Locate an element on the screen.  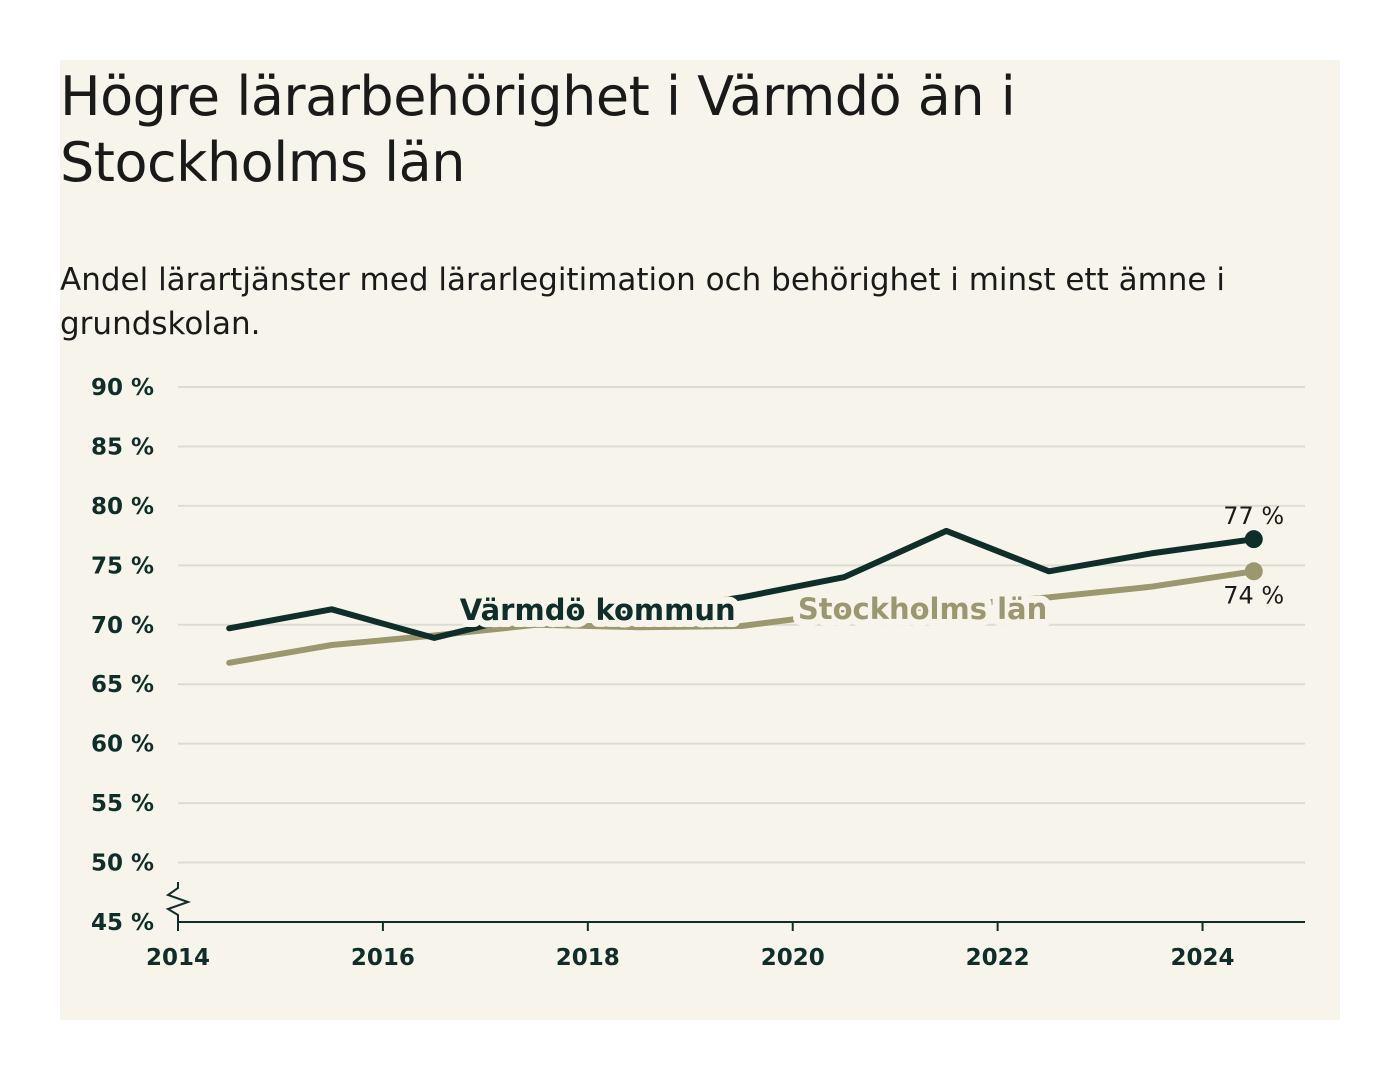
y-tick-label: 55 % is located at coordinates (122, 804).